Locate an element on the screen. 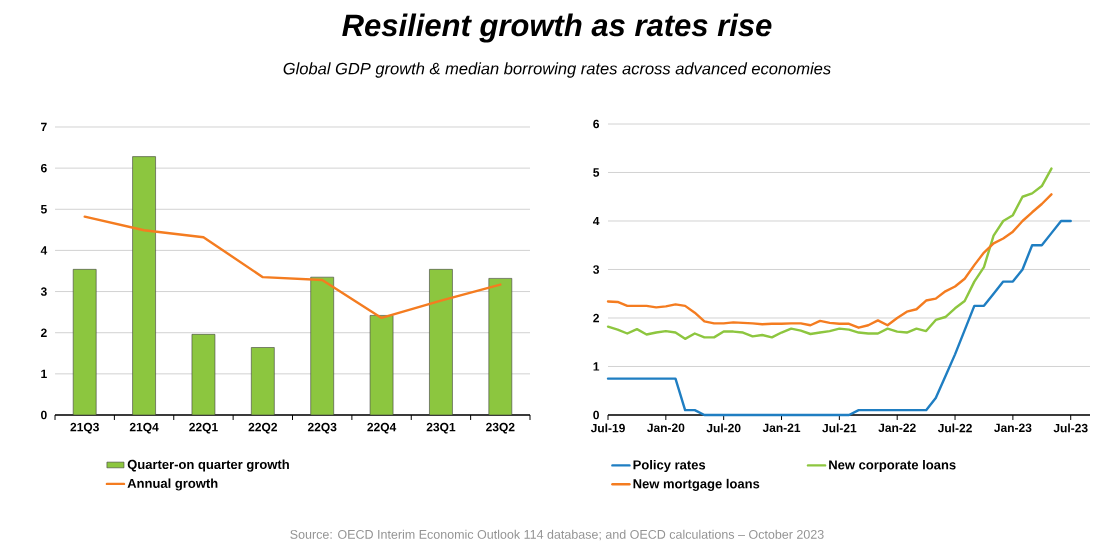  x-tick-label: 21Q3 is located at coordinates (84, 428).